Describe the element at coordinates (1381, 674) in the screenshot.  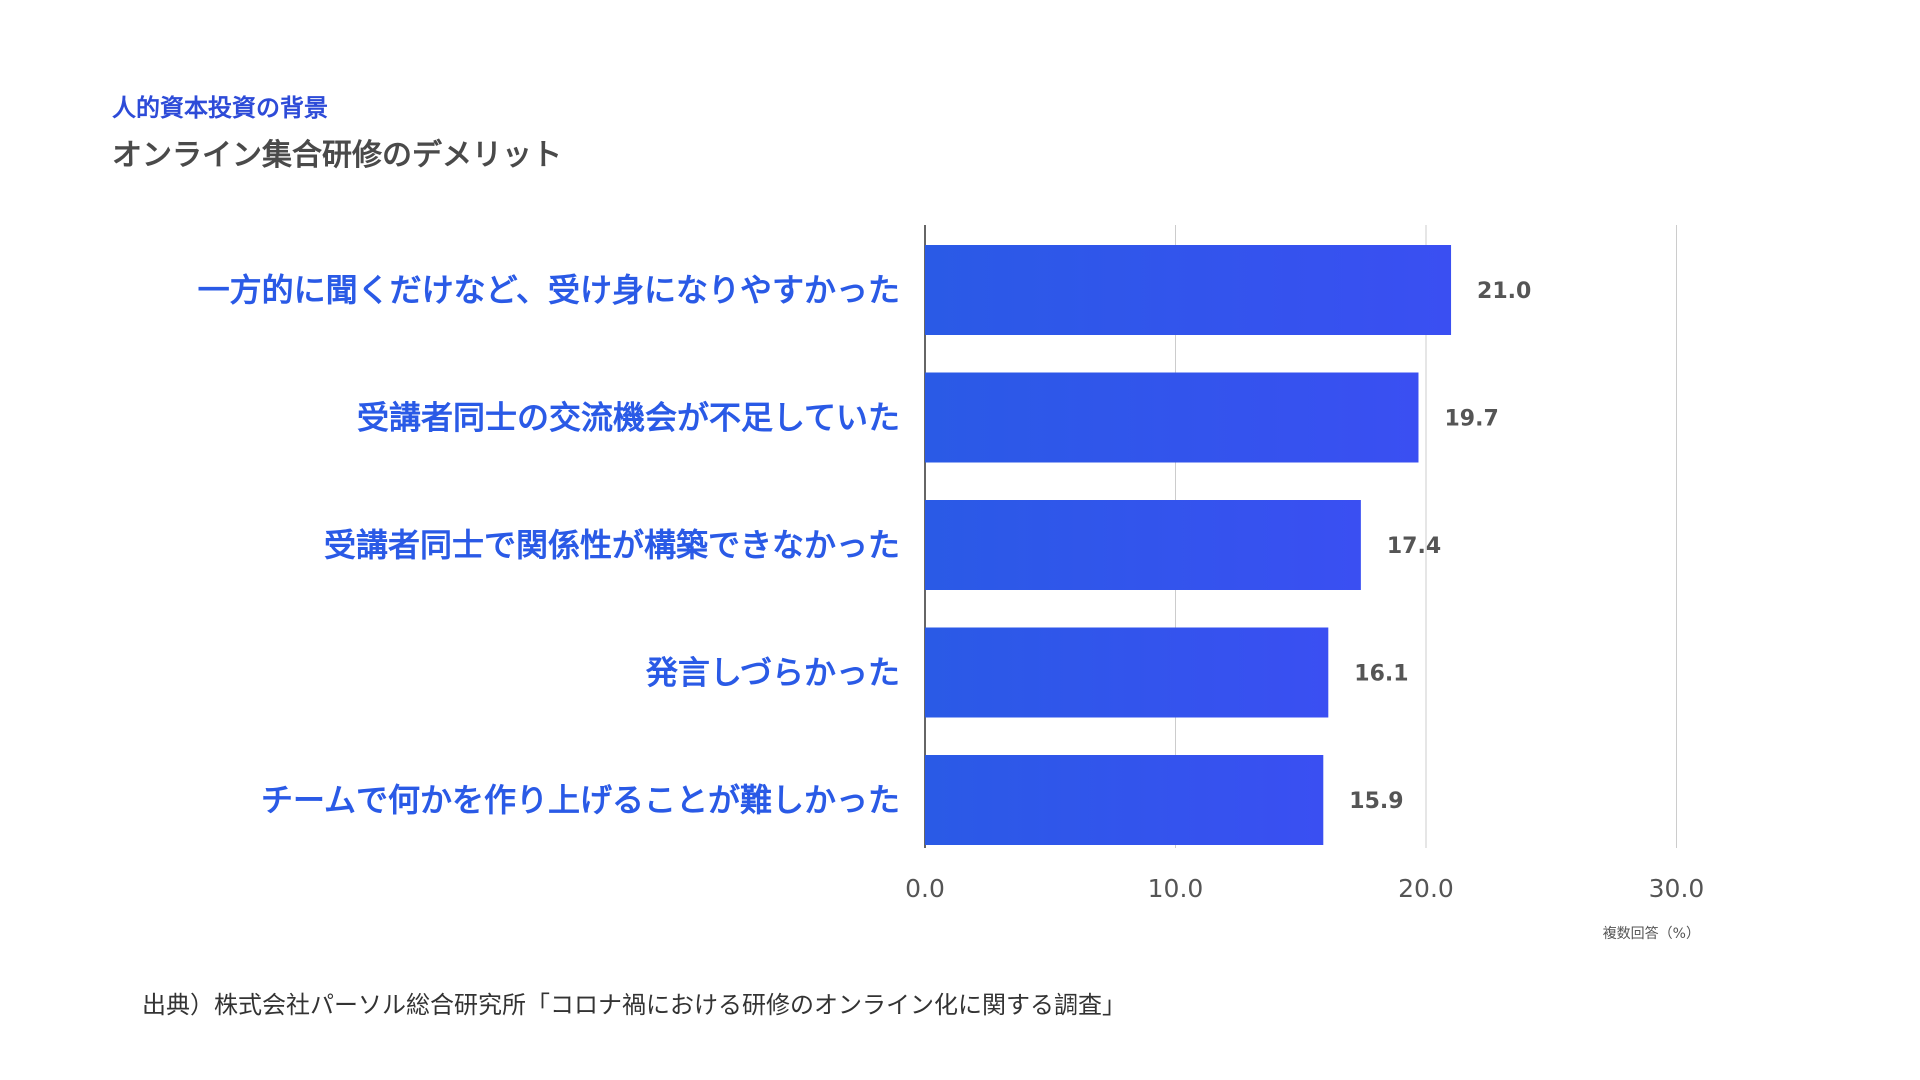
I see `bar-value-label: 16.1` at that location.